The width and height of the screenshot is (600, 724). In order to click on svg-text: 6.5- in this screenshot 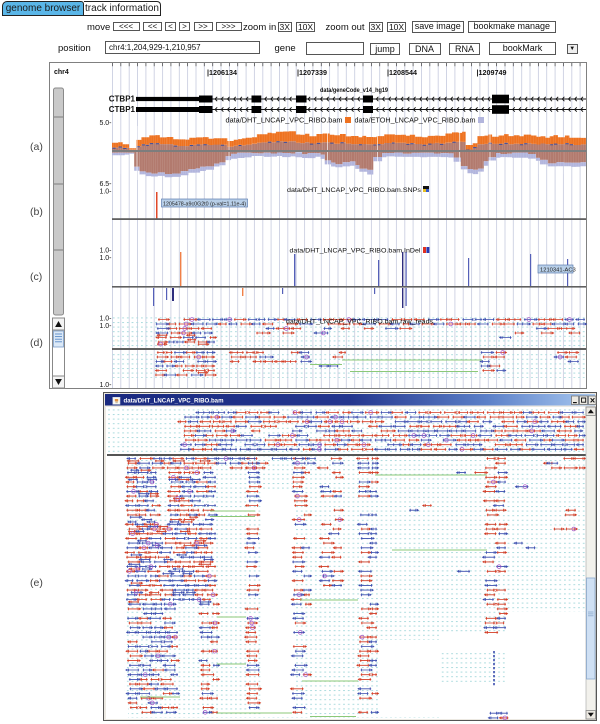, I will do `click(105, 184)`.